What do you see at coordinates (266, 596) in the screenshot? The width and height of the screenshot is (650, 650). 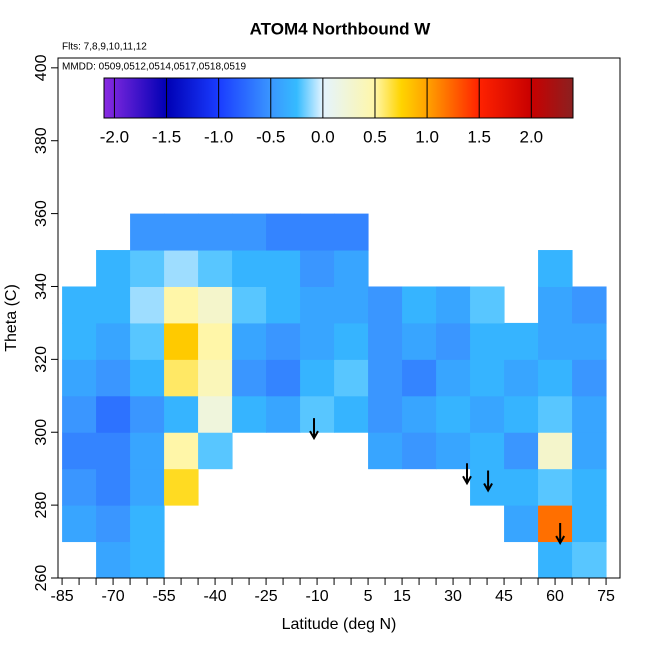 I see `x-tick-label: -25` at bounding box center [266, 596].